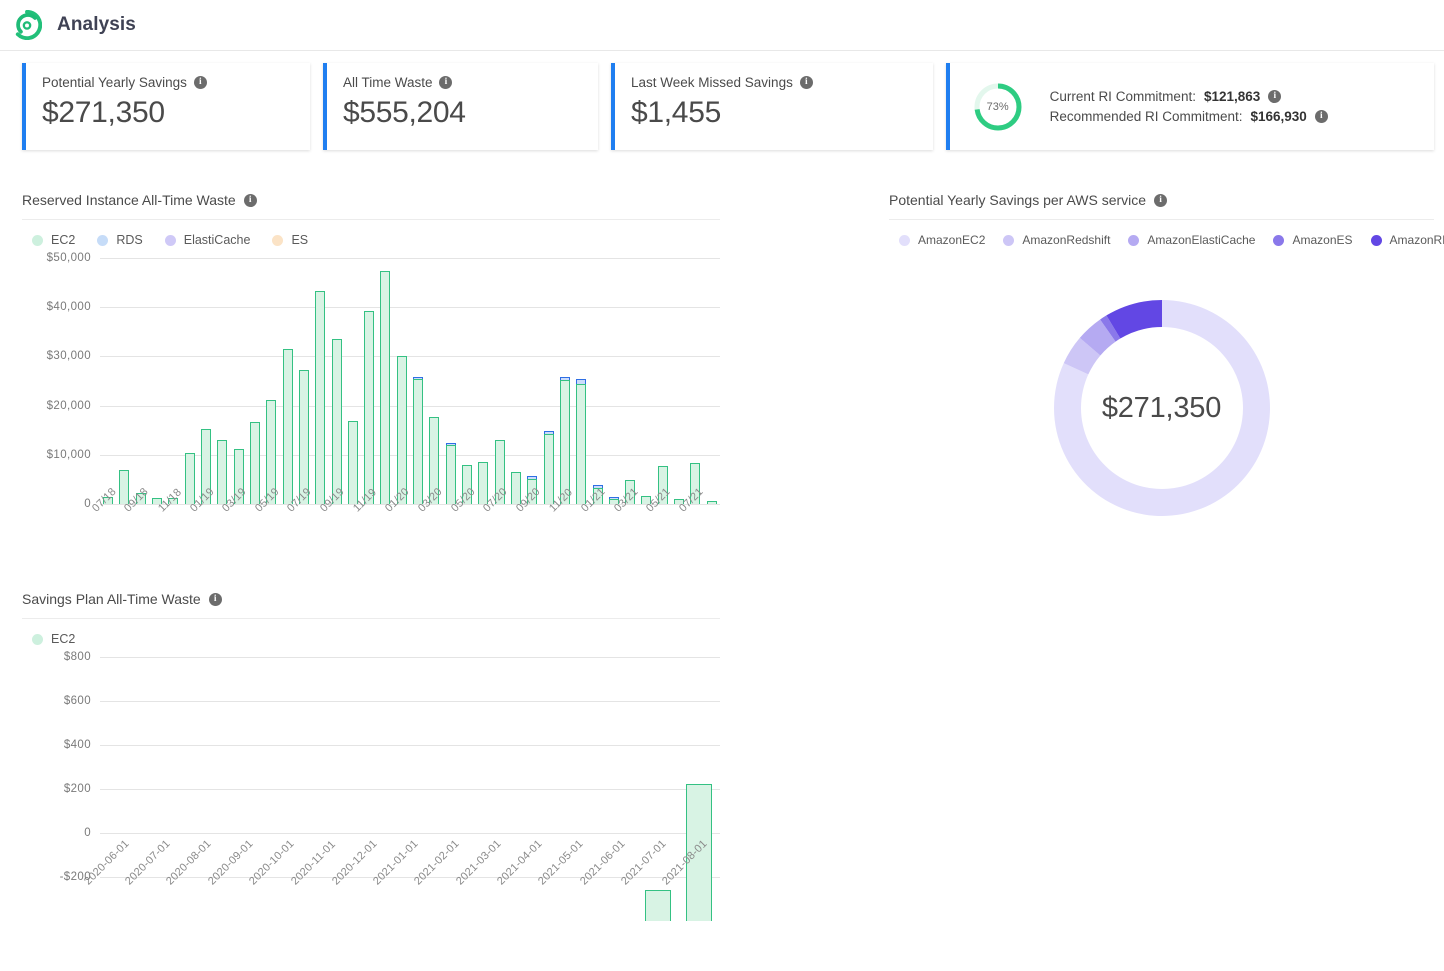 The height and width of the screenshot is (971, 1444). What do you see at coordinates (53, 639) in the screenshot?
I see `legend-item: EC2` at bounding box center [53, 639].